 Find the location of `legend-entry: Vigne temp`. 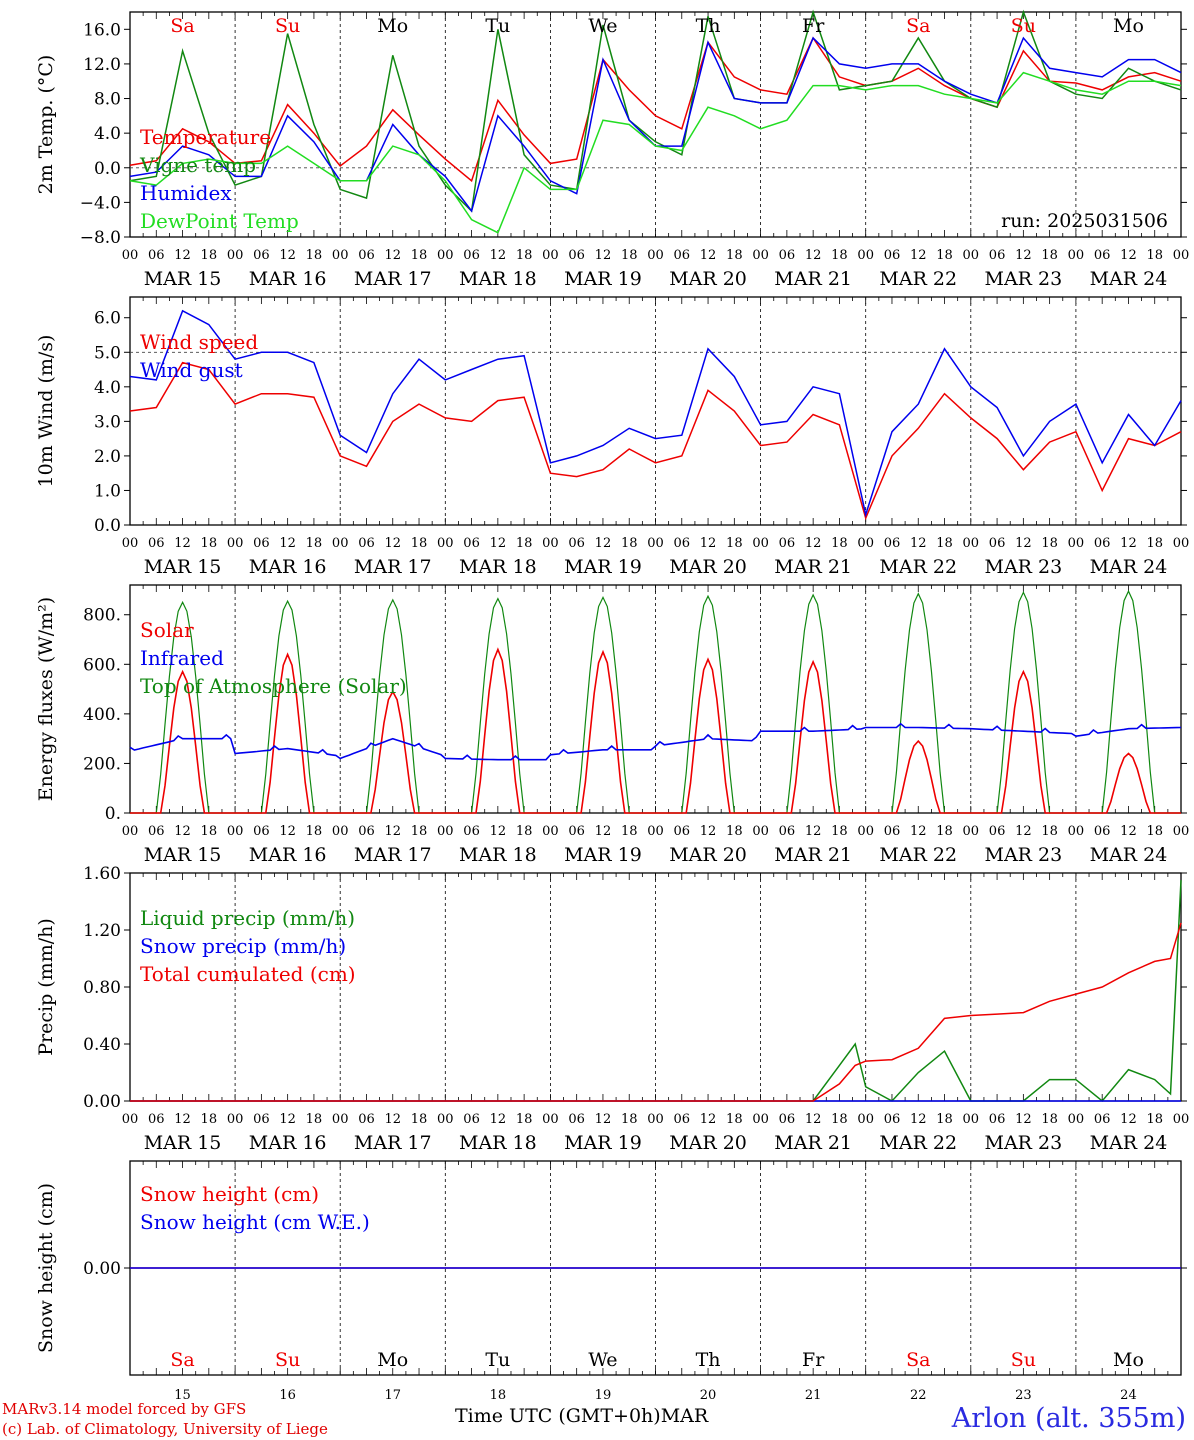

legend-entry: Vigne temp is located at coordinates (197, 165).